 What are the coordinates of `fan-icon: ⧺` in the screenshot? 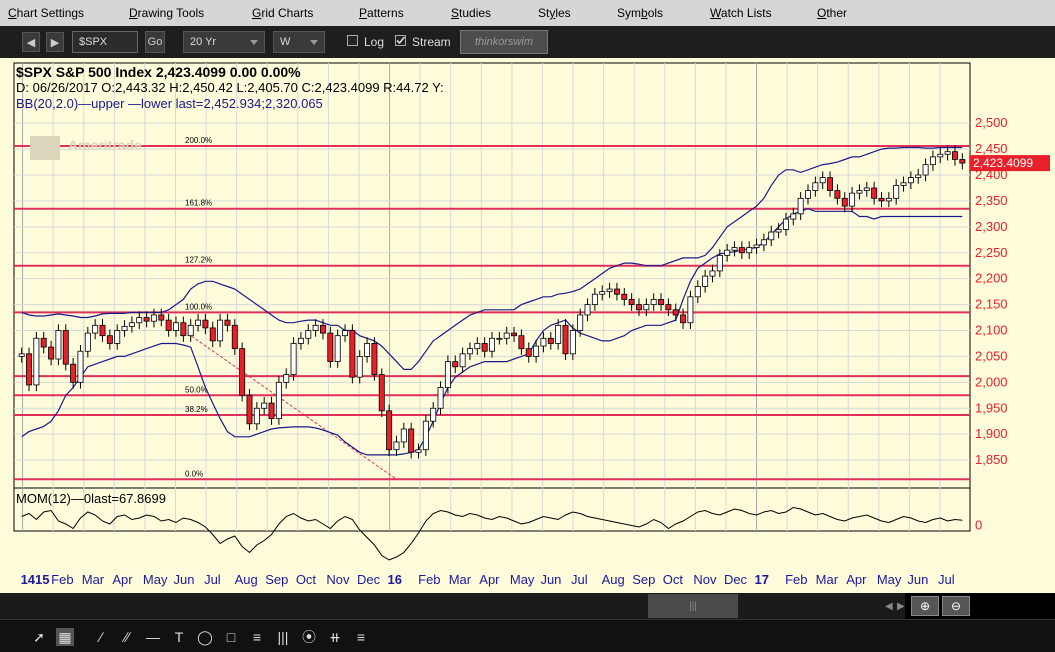 It's located at (335, 636).